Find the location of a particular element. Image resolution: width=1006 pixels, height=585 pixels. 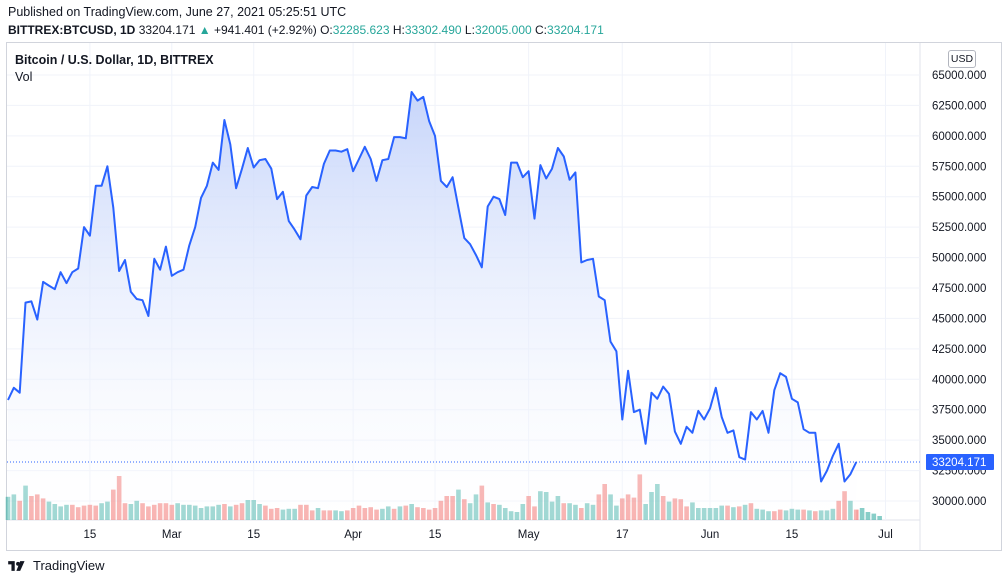

y-tick-label: 57500.000 is located at coordinates (959, 167).